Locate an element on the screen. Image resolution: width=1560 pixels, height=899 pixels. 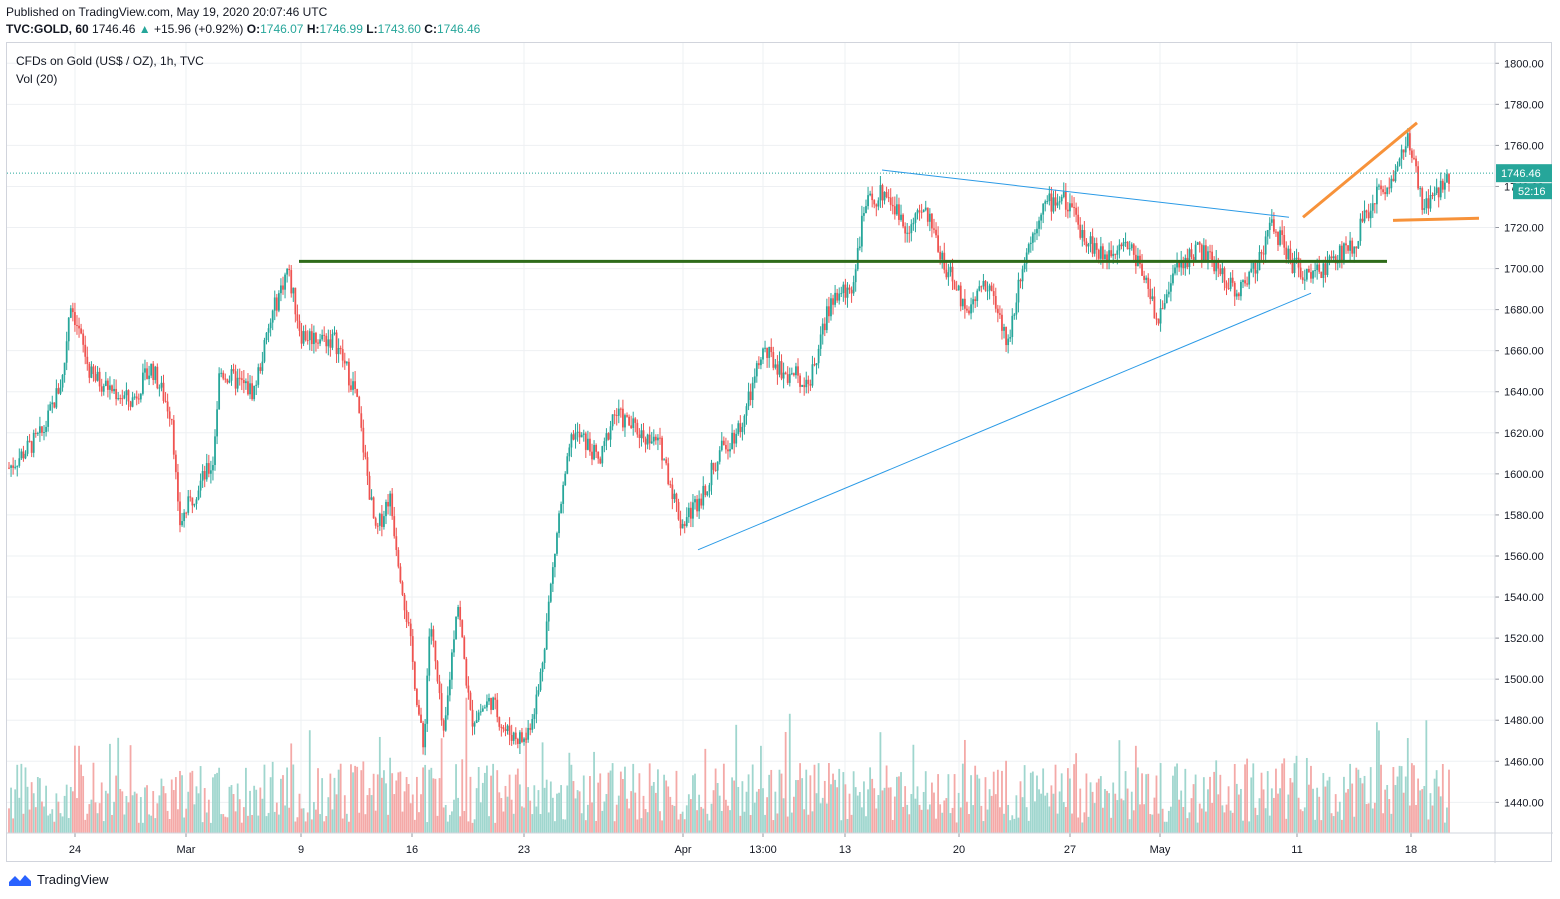
tradingview-brand: TradingView is located at coordinates (58, 879).